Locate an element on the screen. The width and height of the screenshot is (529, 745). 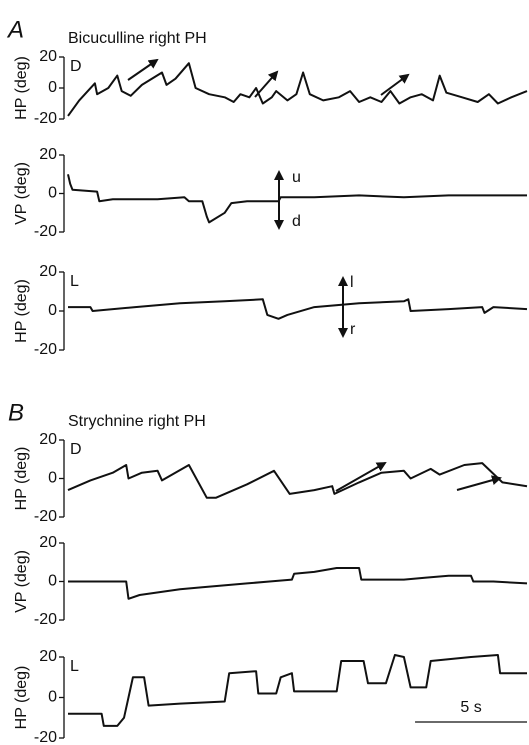
annotation: r is located at coordinates (353, 329).